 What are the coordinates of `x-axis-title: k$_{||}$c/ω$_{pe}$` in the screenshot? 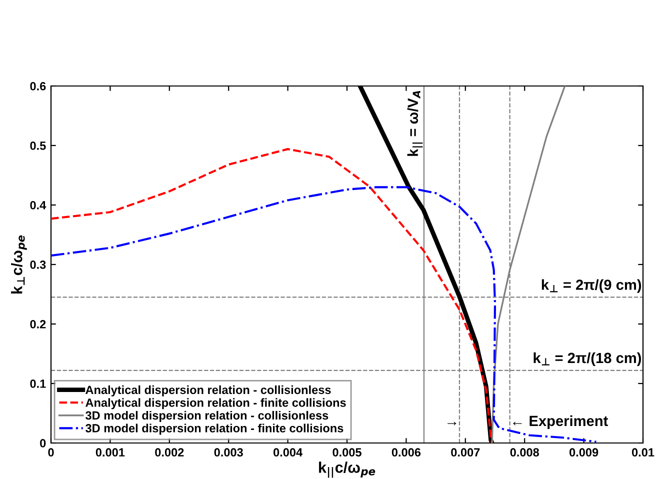 It's located at (347, 470).